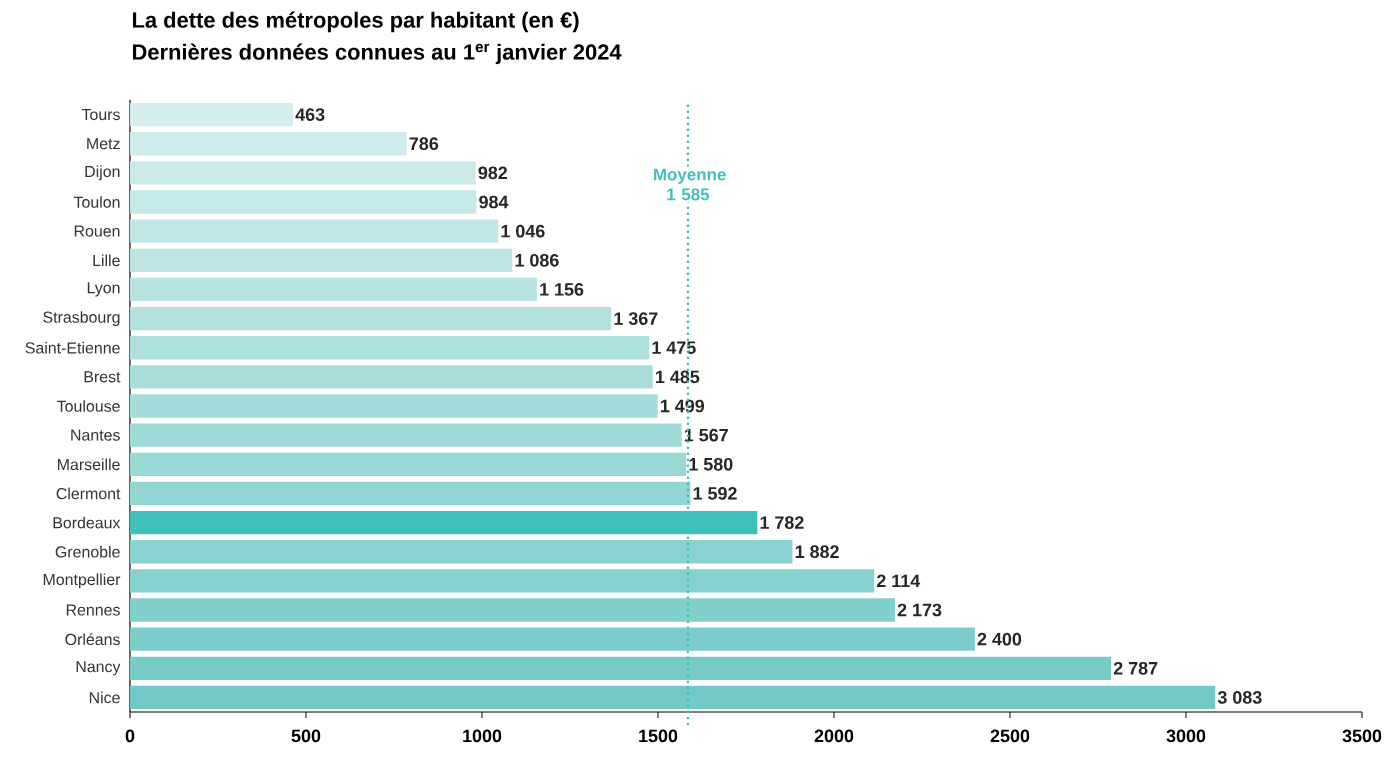 The image size is (1389, 760). What do you see at coordinates (89, 464) in the screenshot?
I see `y-tick-label: Marseille` at bounding box center [89, 464].